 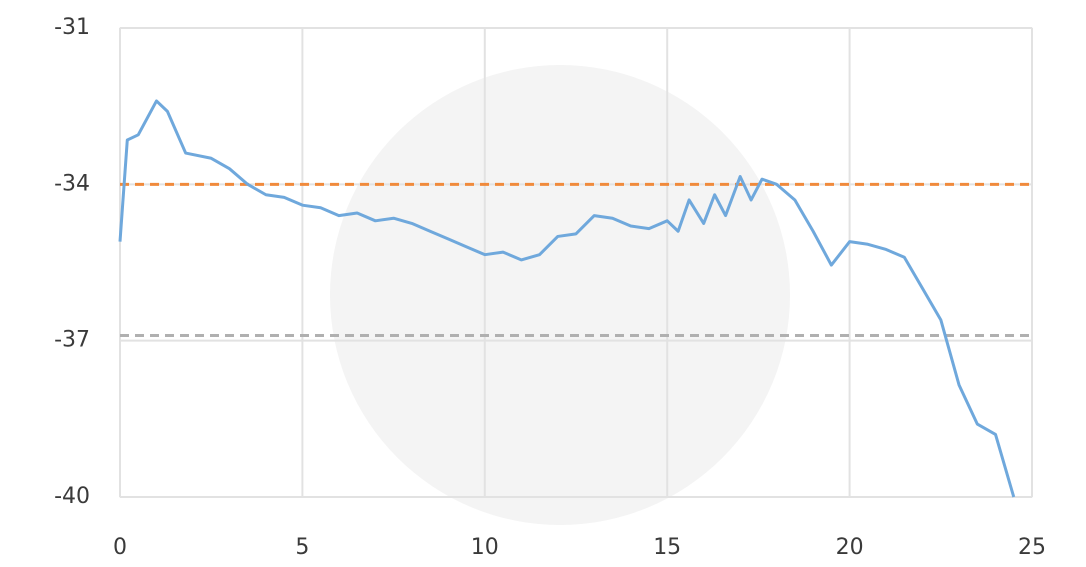 What do you see at coordinates (72, 496) in the screenshot?
I see `y-tick-label: -40` at bounding box center [72, 496].